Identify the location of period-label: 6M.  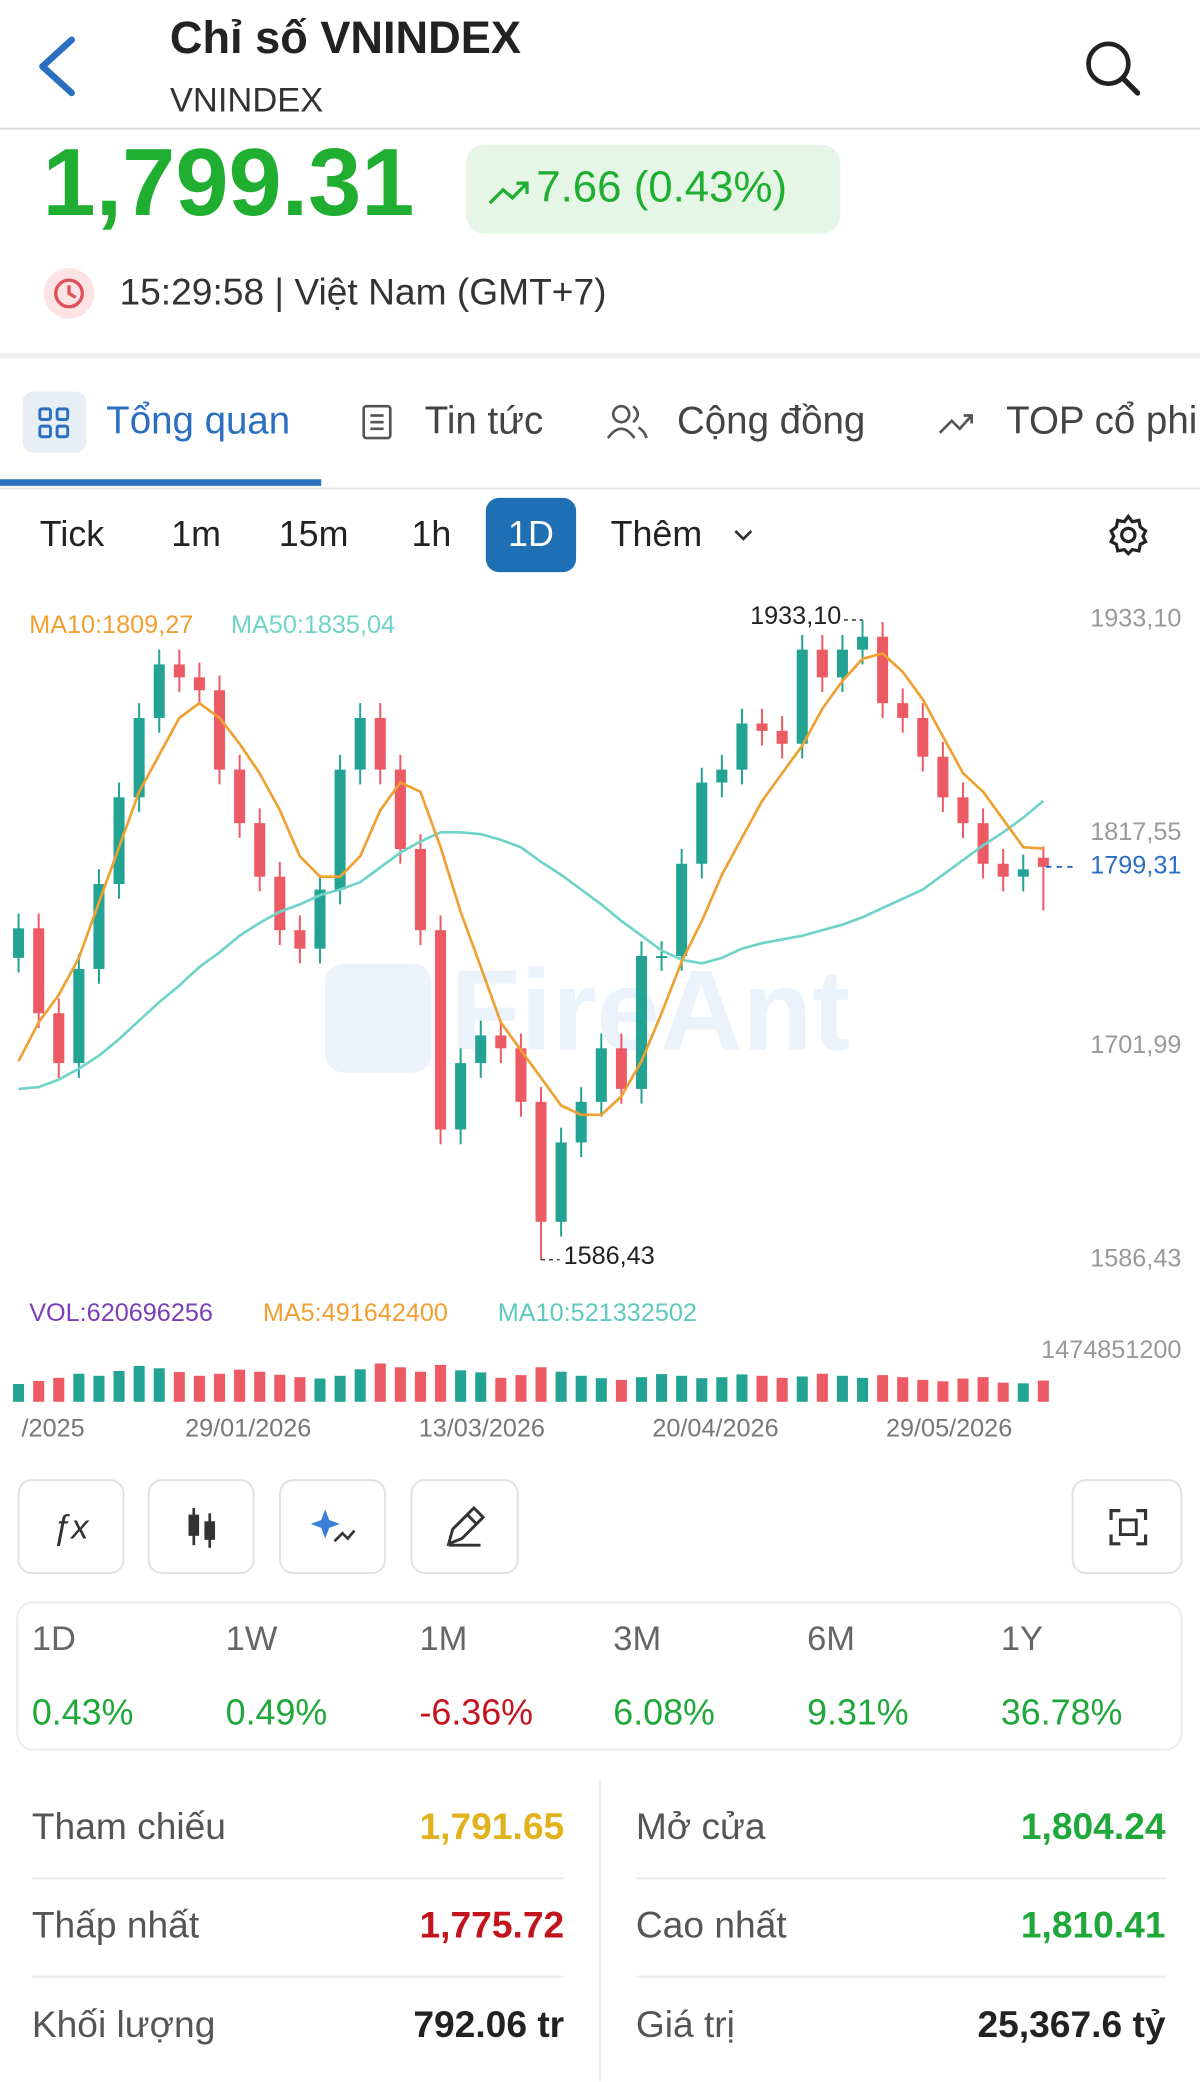
(831, 1639).